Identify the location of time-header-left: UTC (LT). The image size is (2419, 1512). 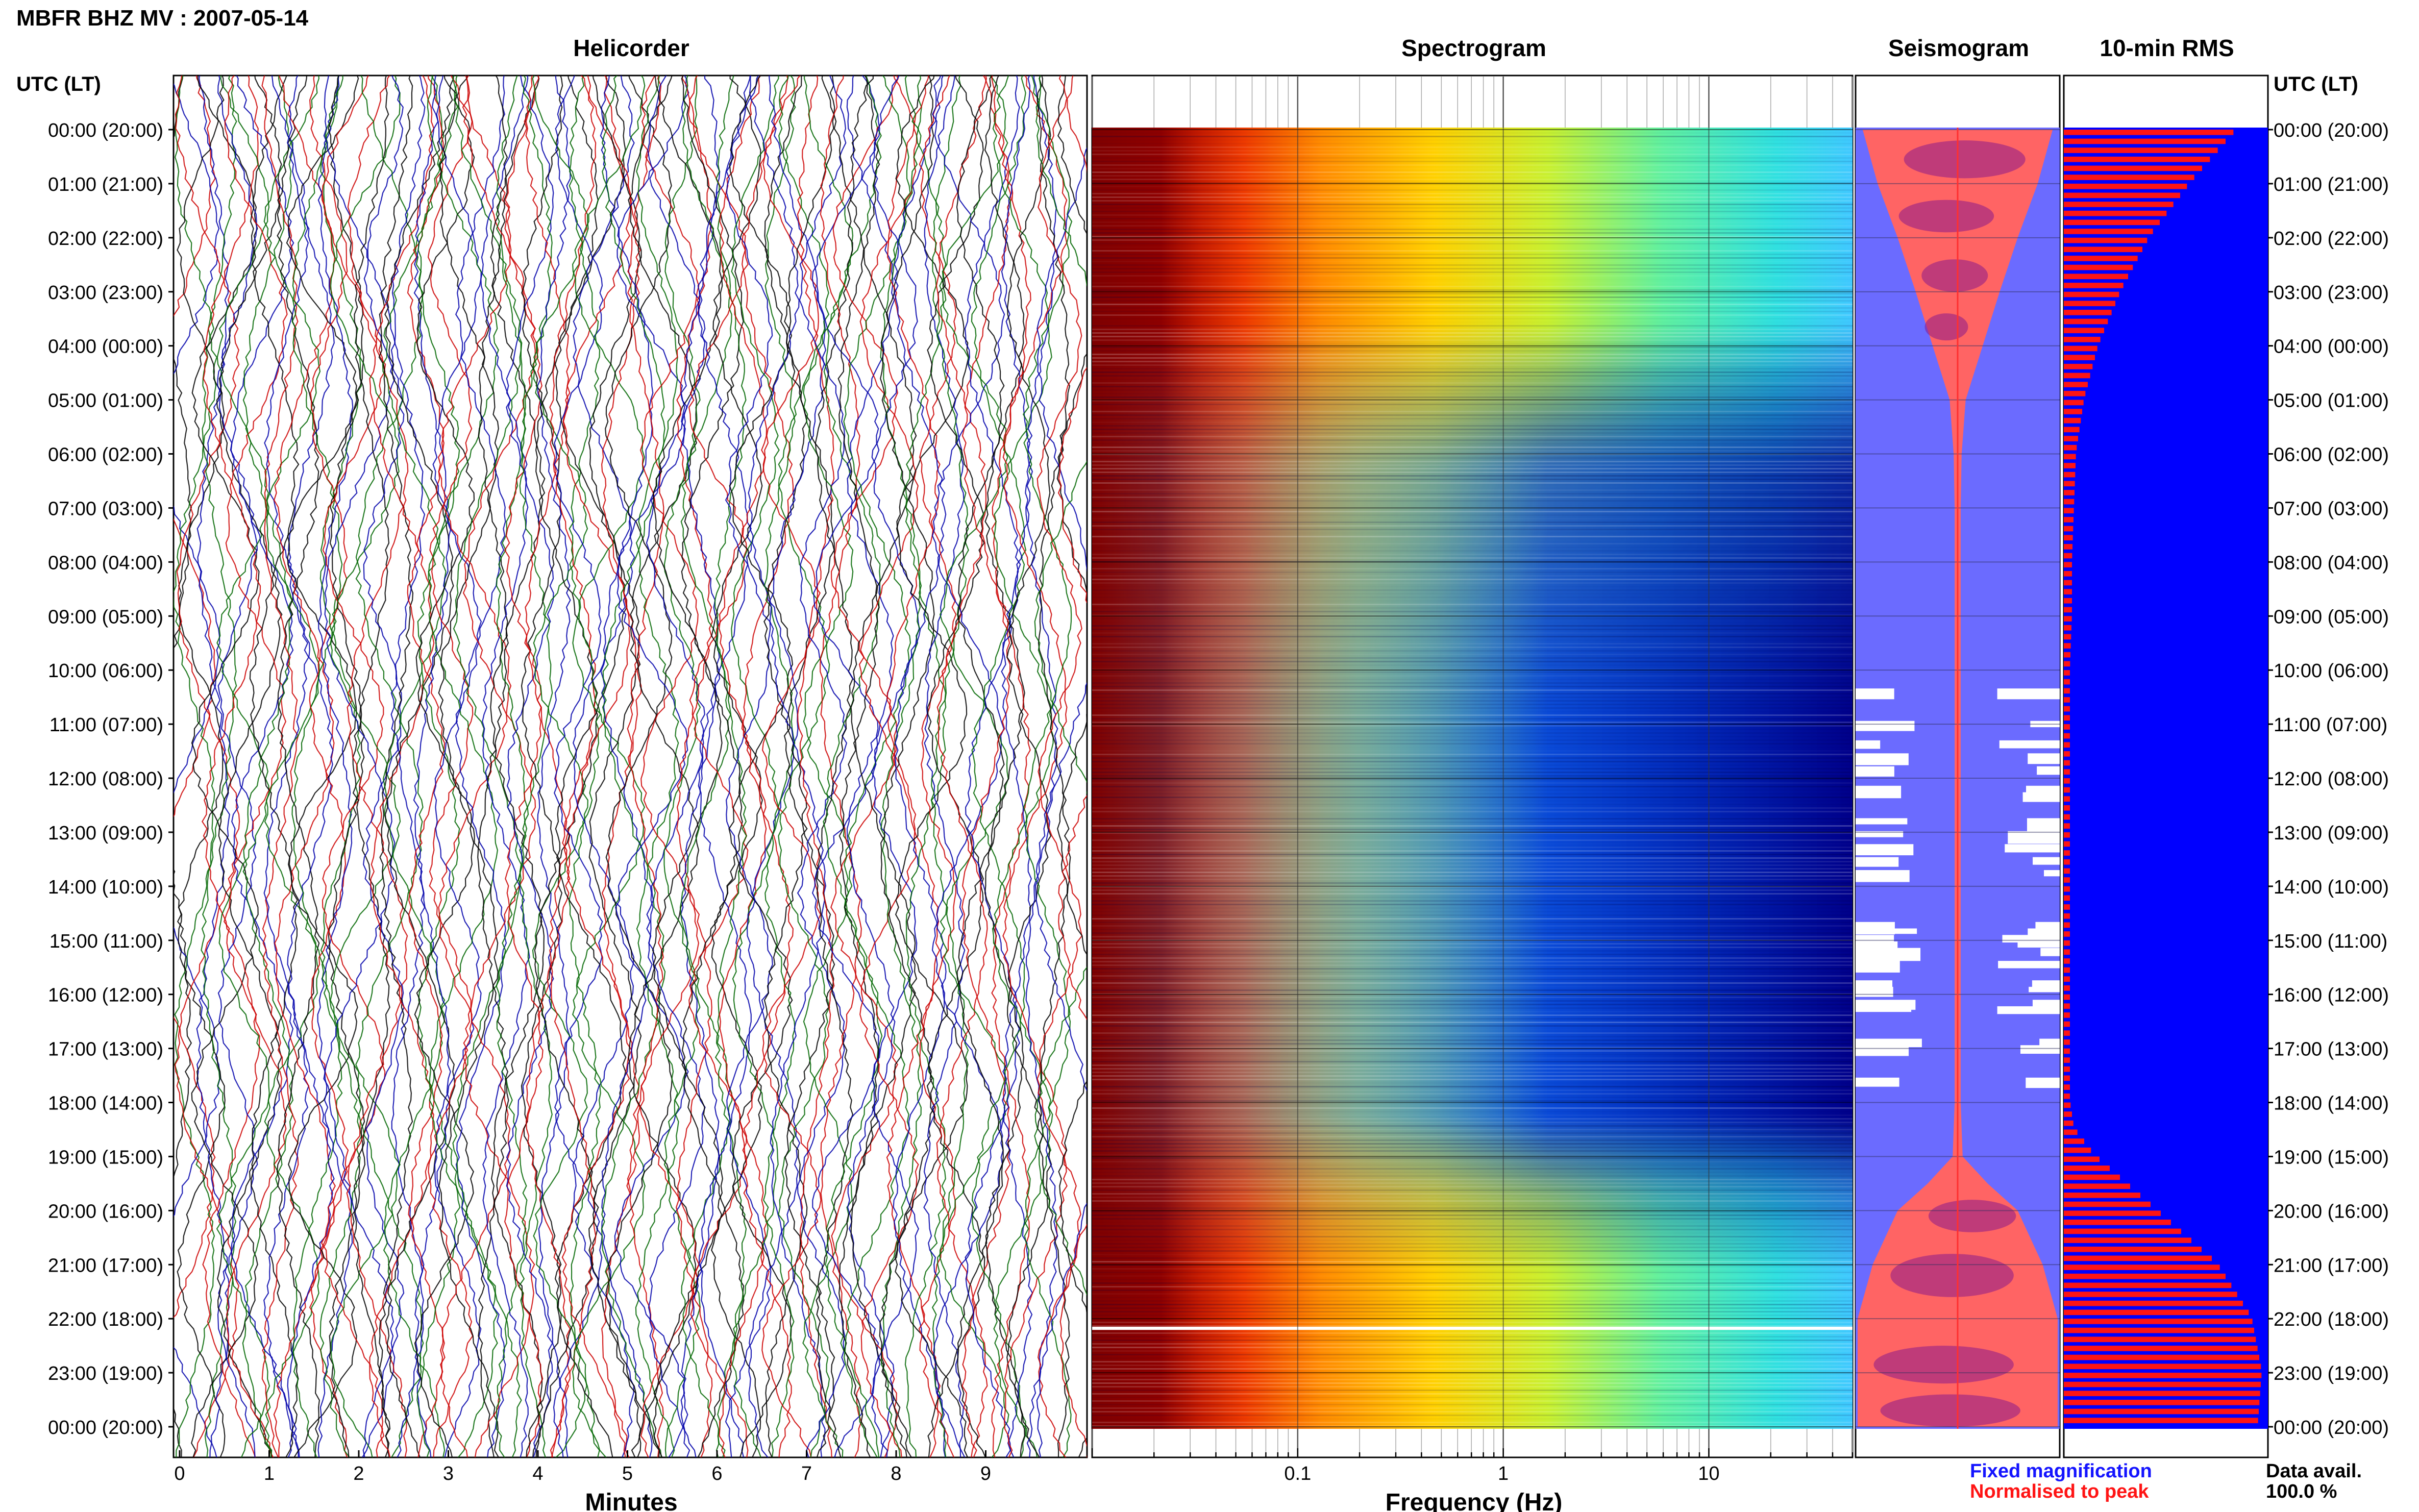
(58, 84).